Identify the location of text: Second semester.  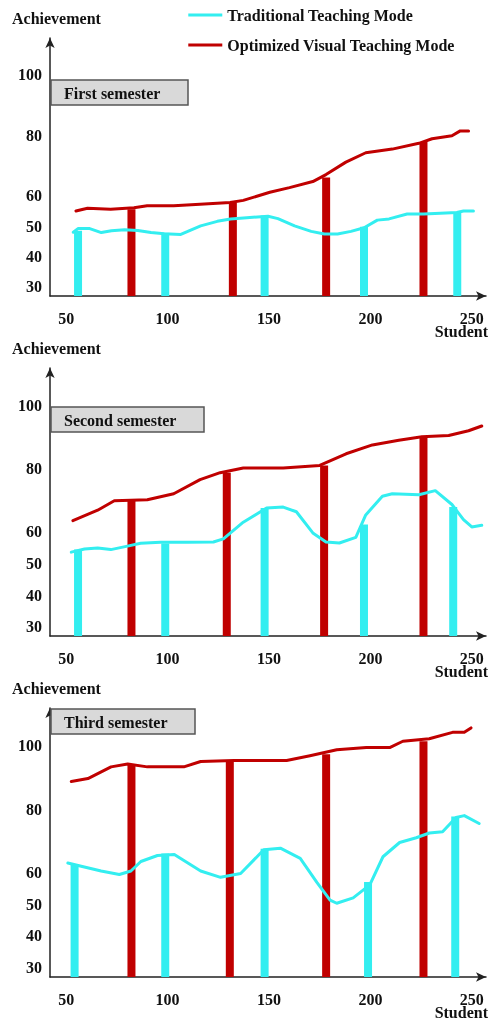
(120, 420).